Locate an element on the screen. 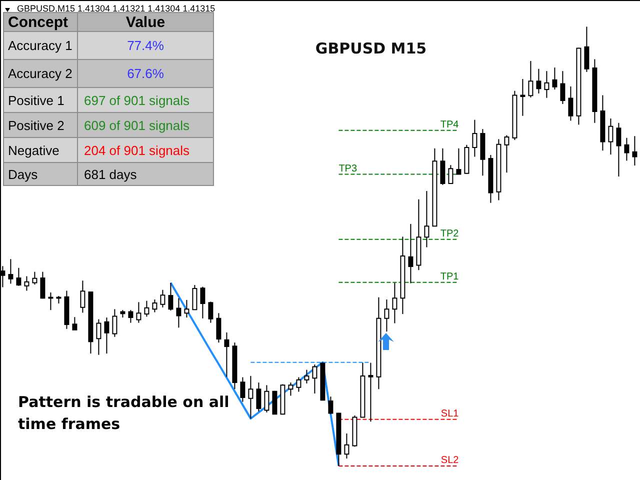 The image size is (640, 480). annotation: 609 of 901 signals is located at coordinates (146, 125).